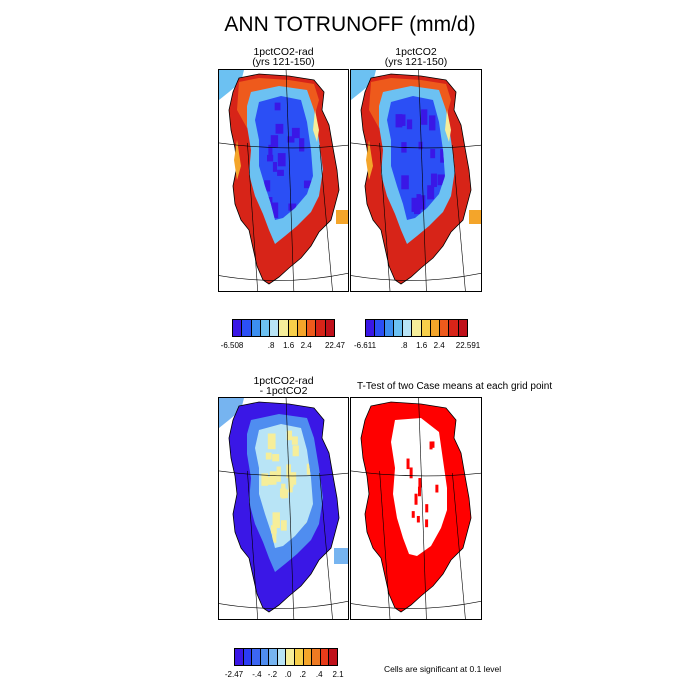 The image size is (700, 700). What do you see at coordinates (350, 24) in the screenshot?
I see `figure-title: ANN TOTRUNOFF (mm/d)` at bounding box center [350, 24].